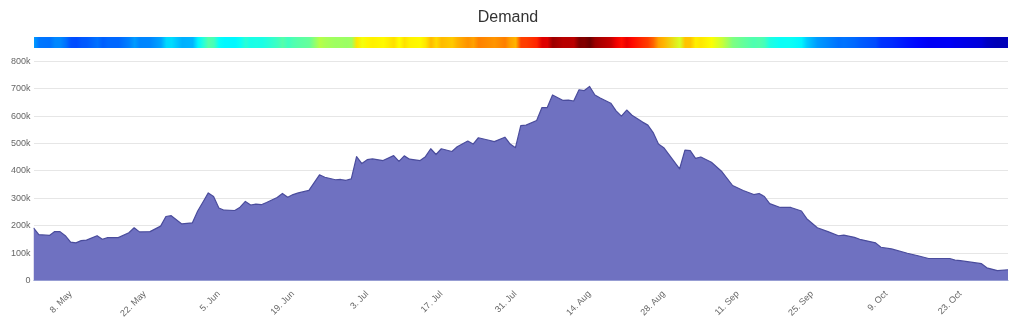 The width and height of the screenshot is (1024, 330). I want to click on chart-title: Demand, so click(508, 17).